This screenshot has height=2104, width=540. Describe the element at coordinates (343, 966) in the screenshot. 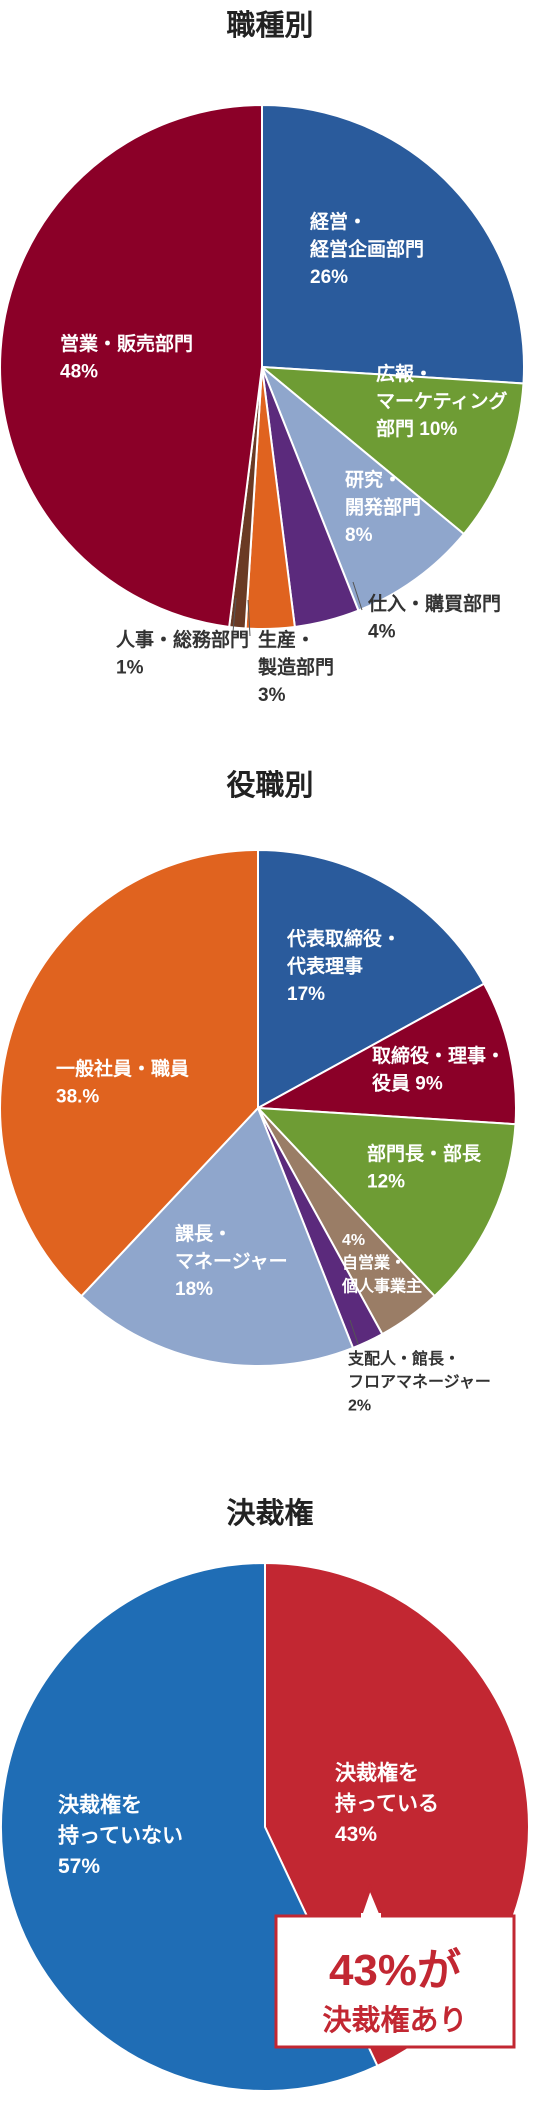

I see `slice-label: 代表取締役・代表理事 17%` at that location.